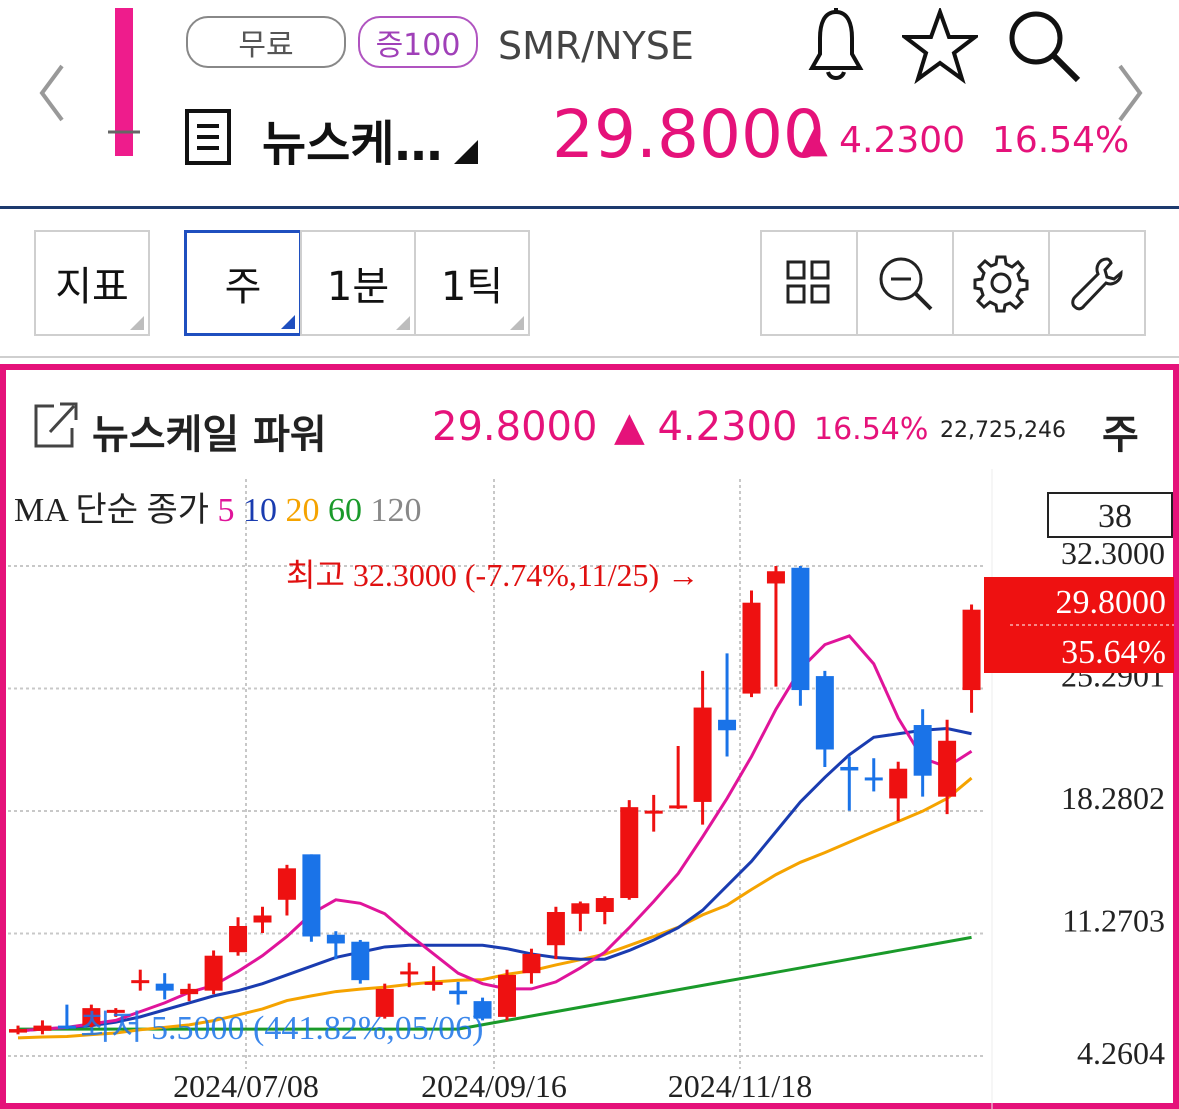 The width and height of the screenshot is (1179, 1109). Describe the element at coordinates (1115, 516) in the screenshot. I see `y-scale-box-label: 38` at that location.